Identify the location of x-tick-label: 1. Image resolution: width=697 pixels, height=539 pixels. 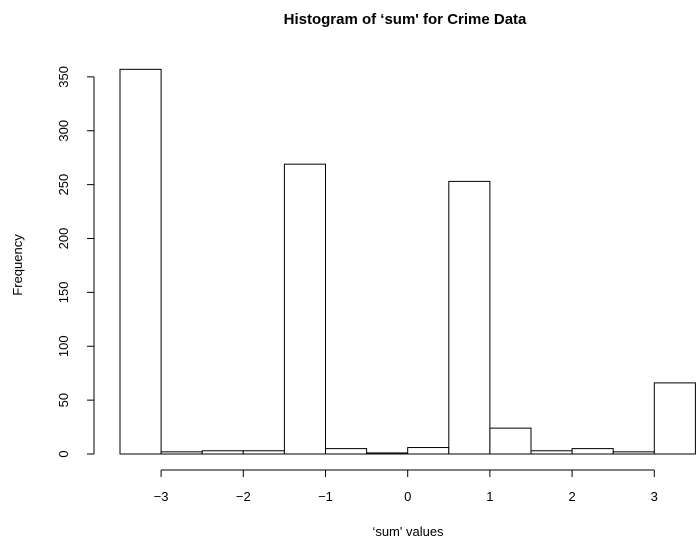
(489, 496).